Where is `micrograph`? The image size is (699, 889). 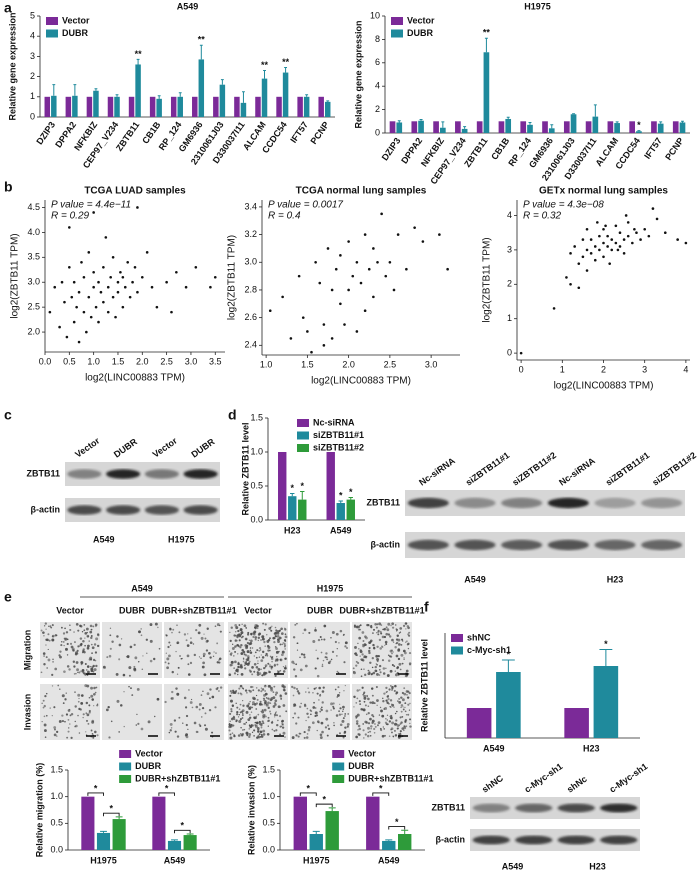 micrograph is located at coordinates (132, 712).